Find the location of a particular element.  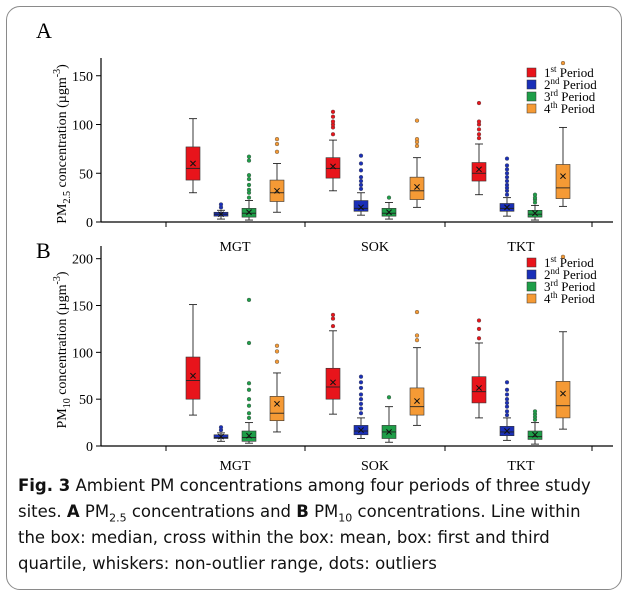

caption-sub25: 2.5 is located at coordinates (118, 518).